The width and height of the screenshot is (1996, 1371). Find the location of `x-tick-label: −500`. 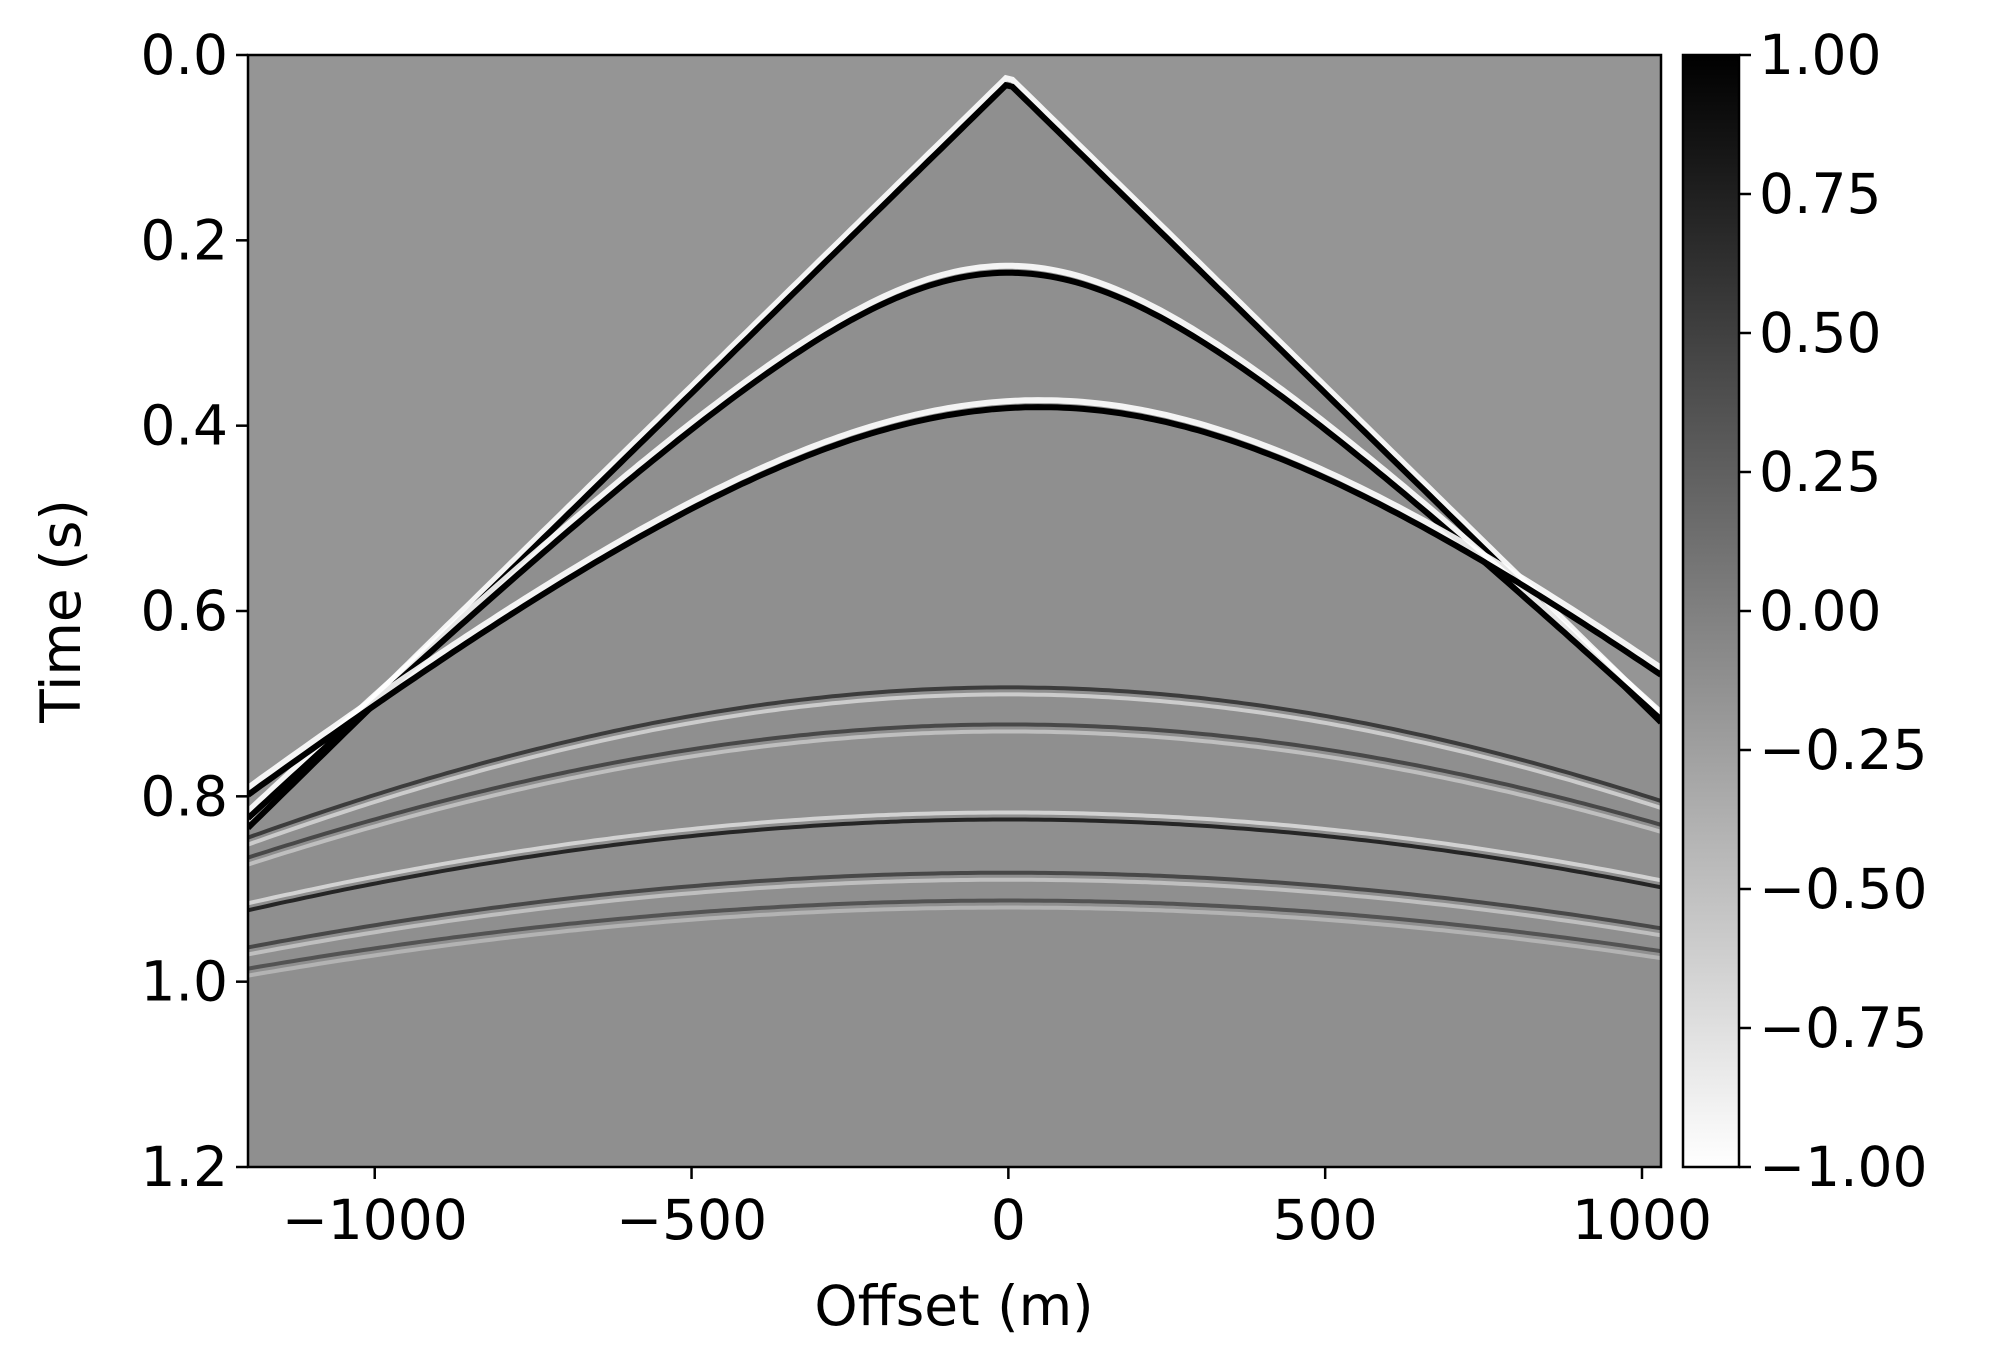

x-tick-label: −500 is located at coordinates (691, 1220).